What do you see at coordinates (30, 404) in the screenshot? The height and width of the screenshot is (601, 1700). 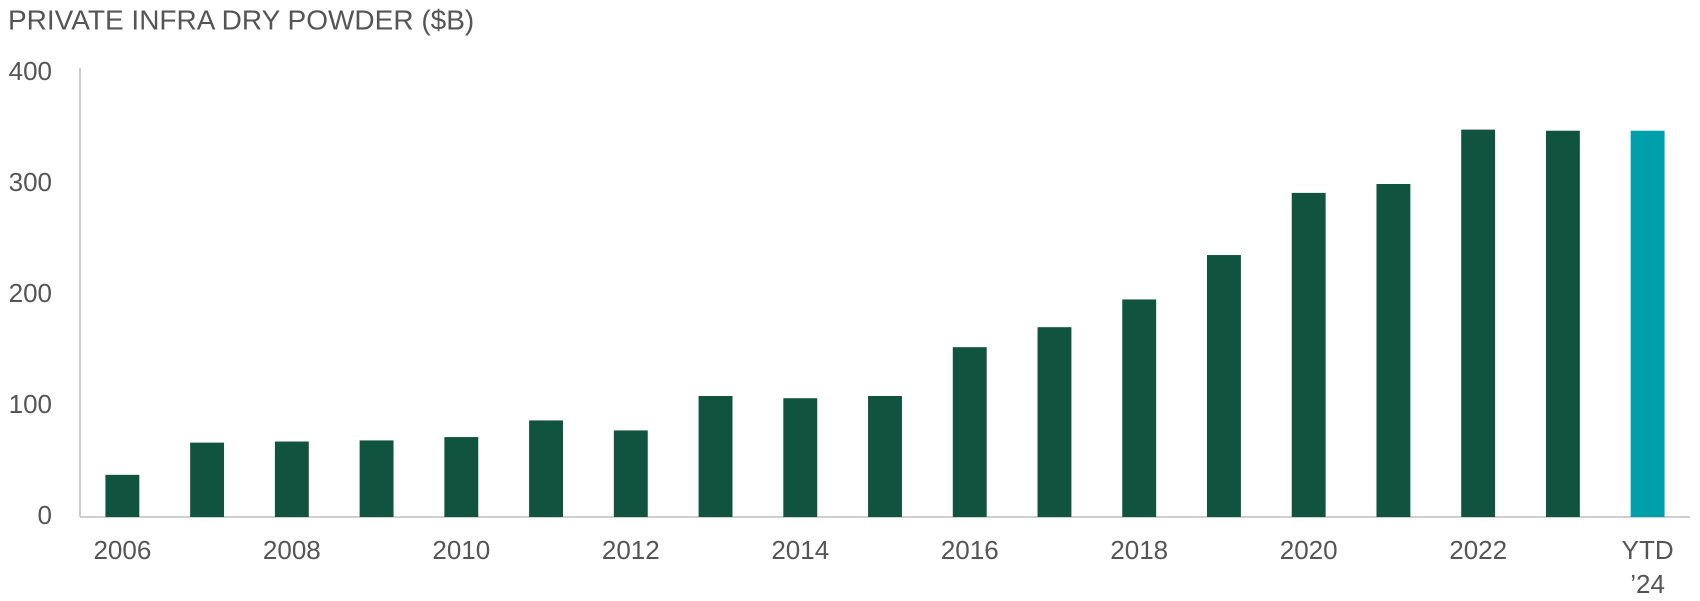 I see `y-tick-label: 100` at bounding box center [30, 404].